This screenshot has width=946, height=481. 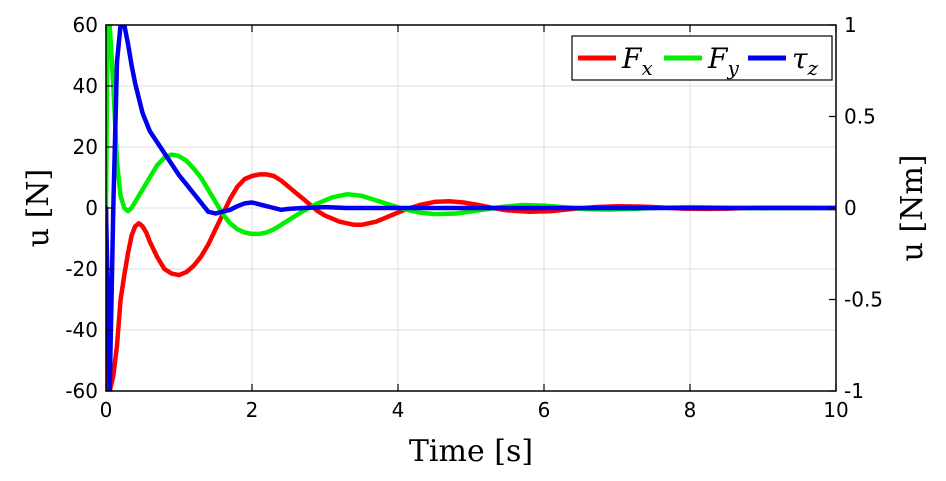 What do you see at coordinates (91, 208) in the screenshot?
I see `y-left-tick-label: 0` at bounding box center [91, 208].